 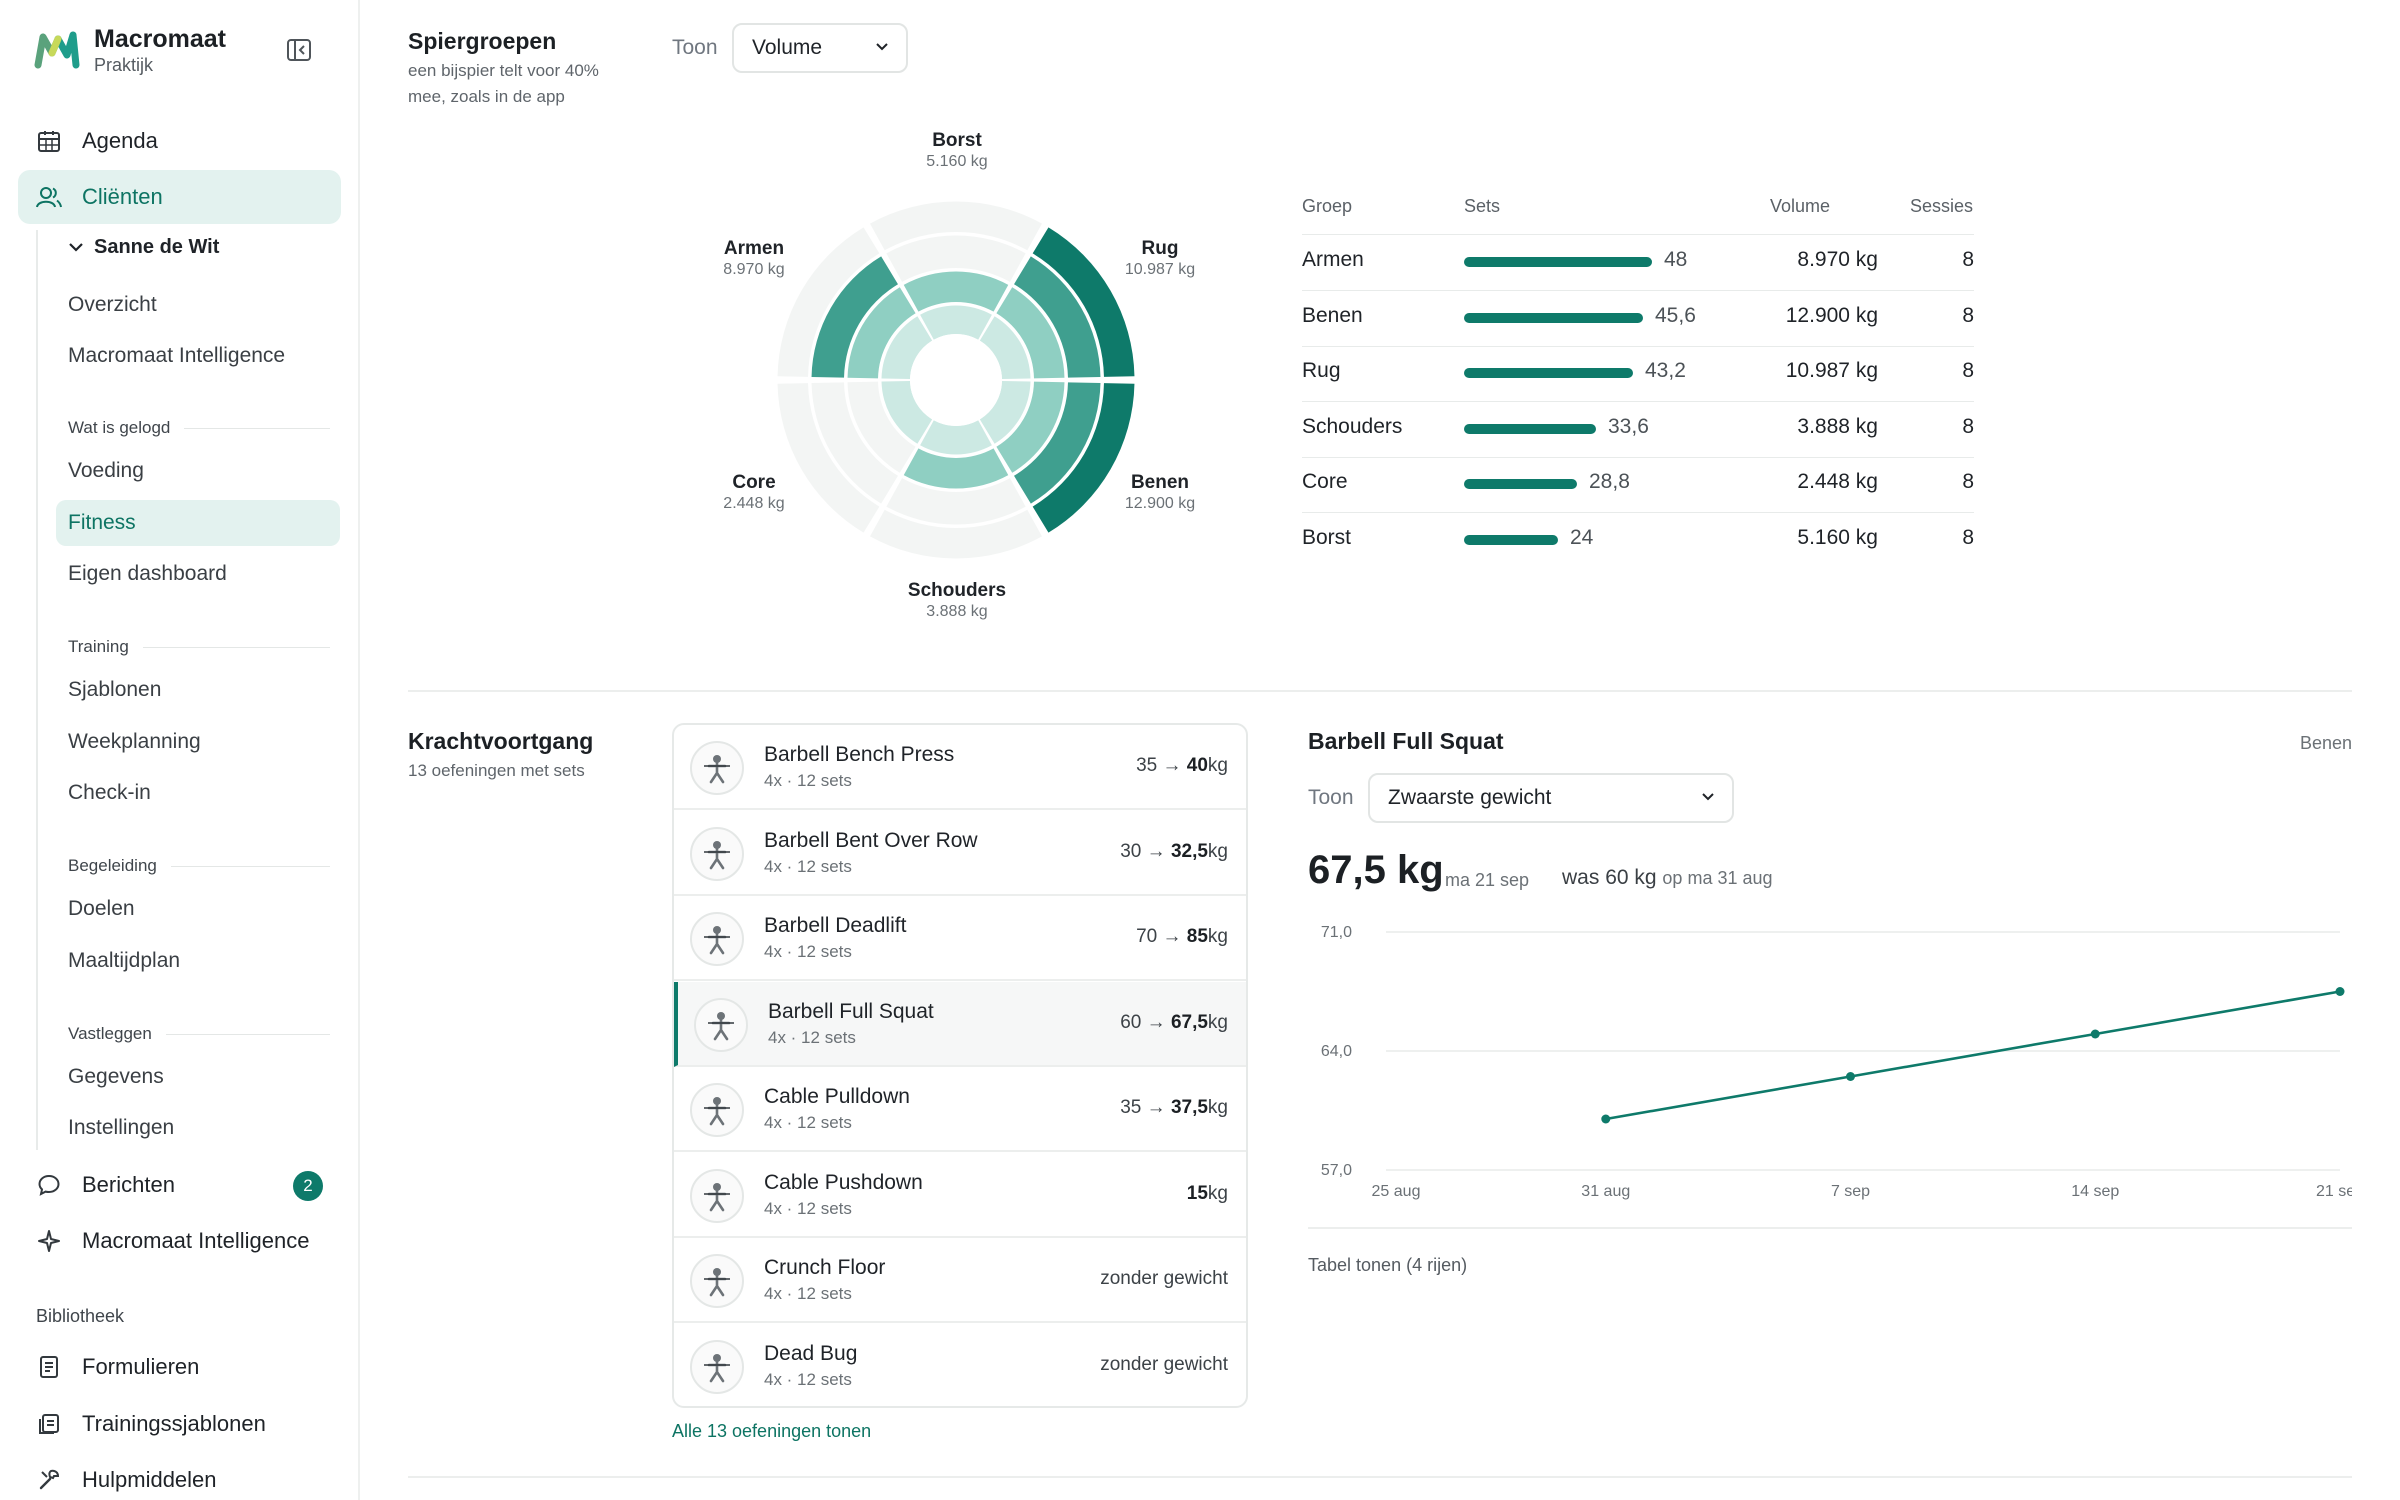 What do you see at coordinates (1482, 206) in the screenshot?
I see `table-header-sets: Sets` at bounding box center [1482, 206].